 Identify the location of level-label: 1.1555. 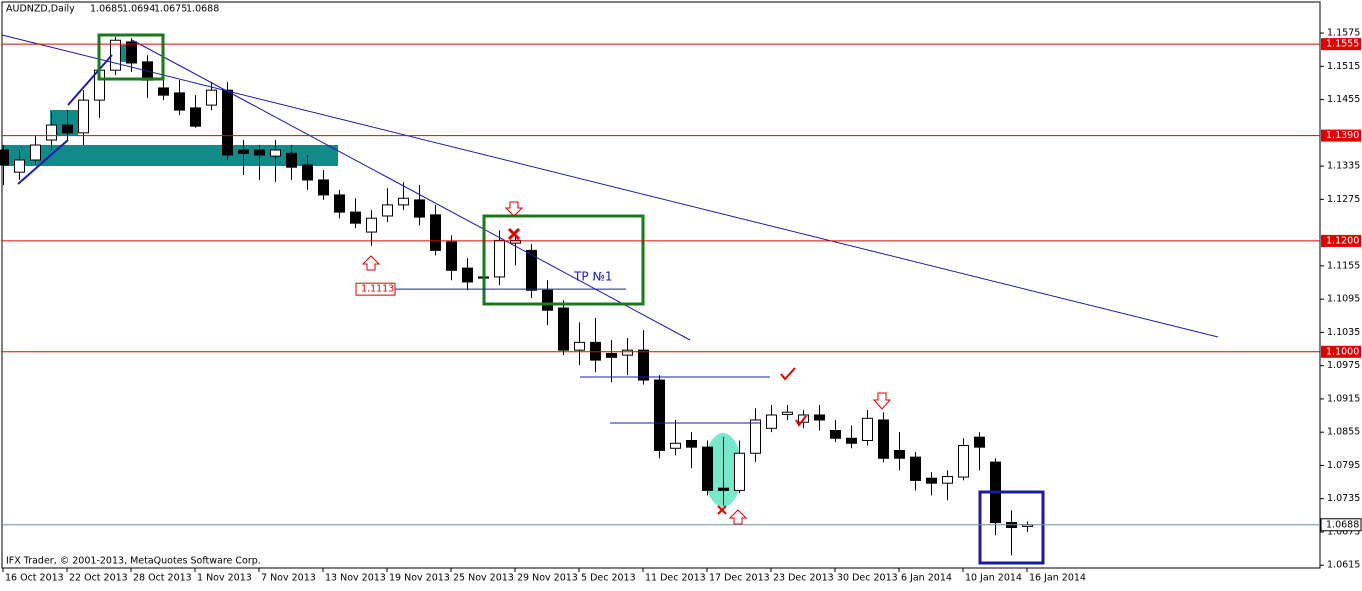
(1342, 44).